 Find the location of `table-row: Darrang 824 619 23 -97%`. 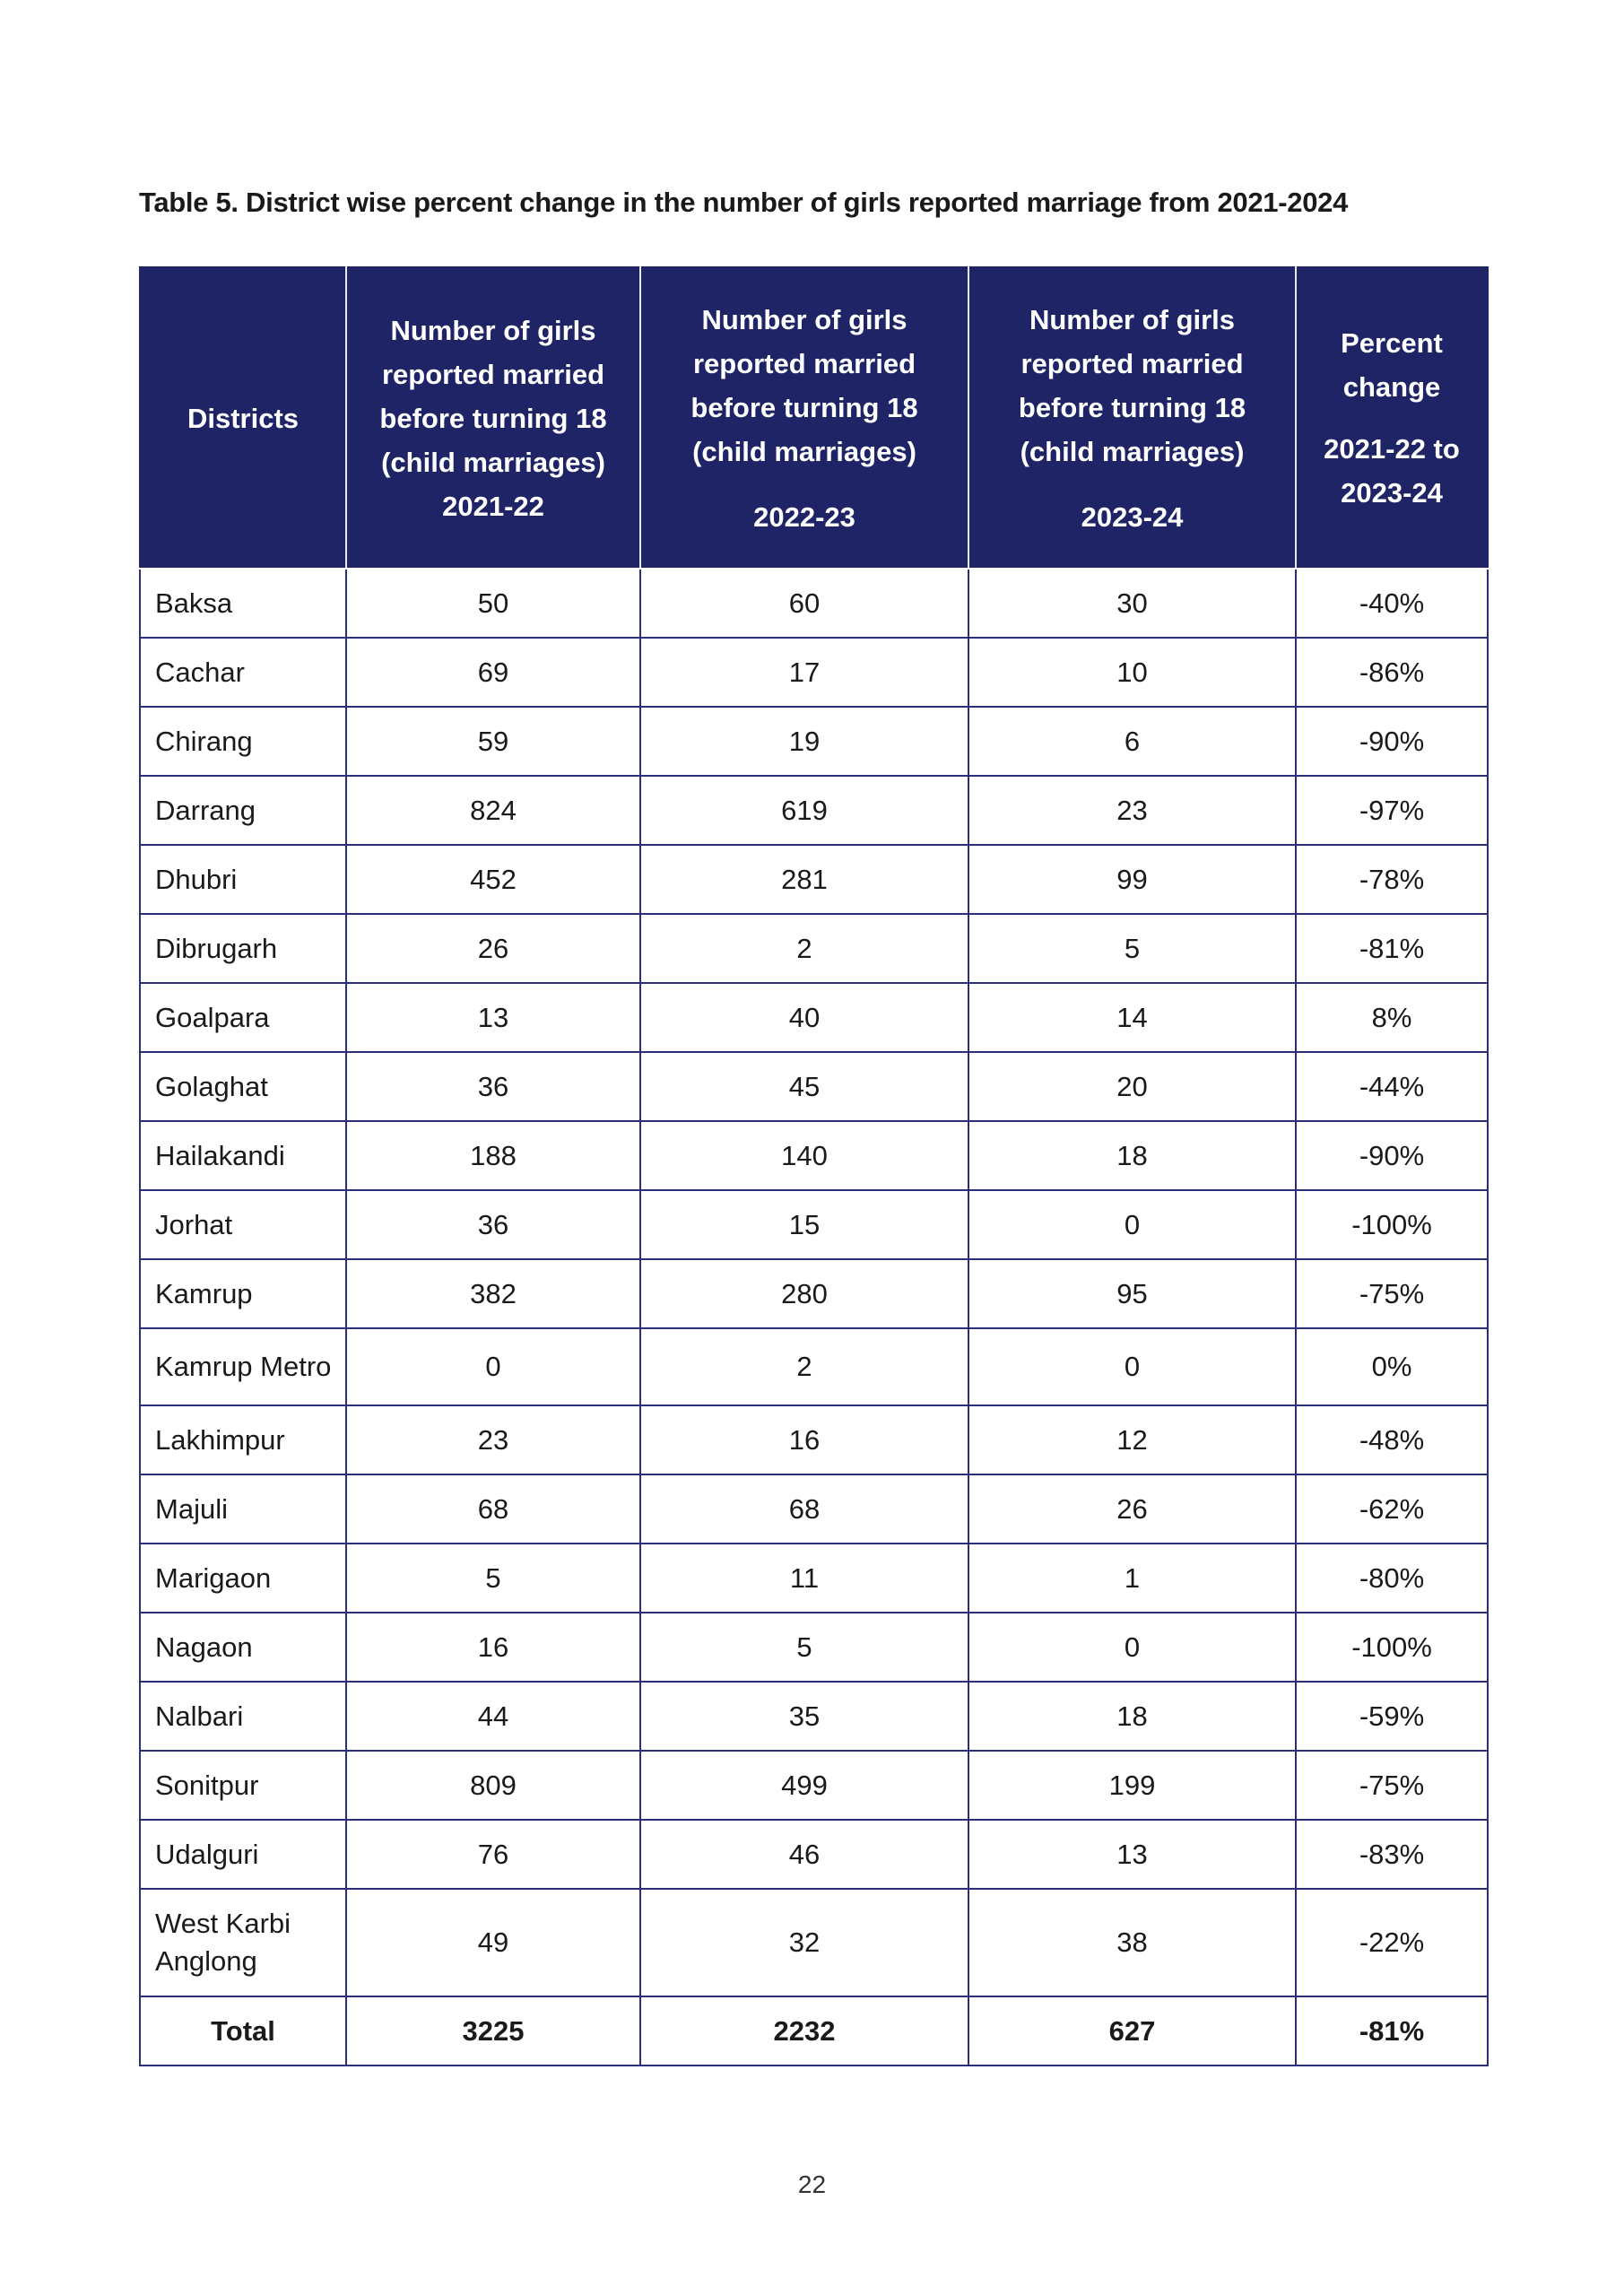

table-row: Darrang 824 619 23 -97% is located at coordinates (814, 810).